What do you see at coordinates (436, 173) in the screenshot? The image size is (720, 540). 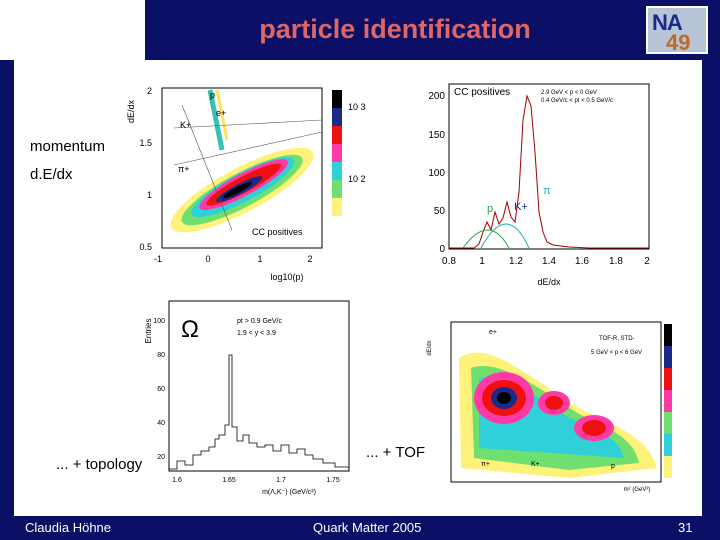 I see `hist-ytick: 100` at bounding box center [436, 173].